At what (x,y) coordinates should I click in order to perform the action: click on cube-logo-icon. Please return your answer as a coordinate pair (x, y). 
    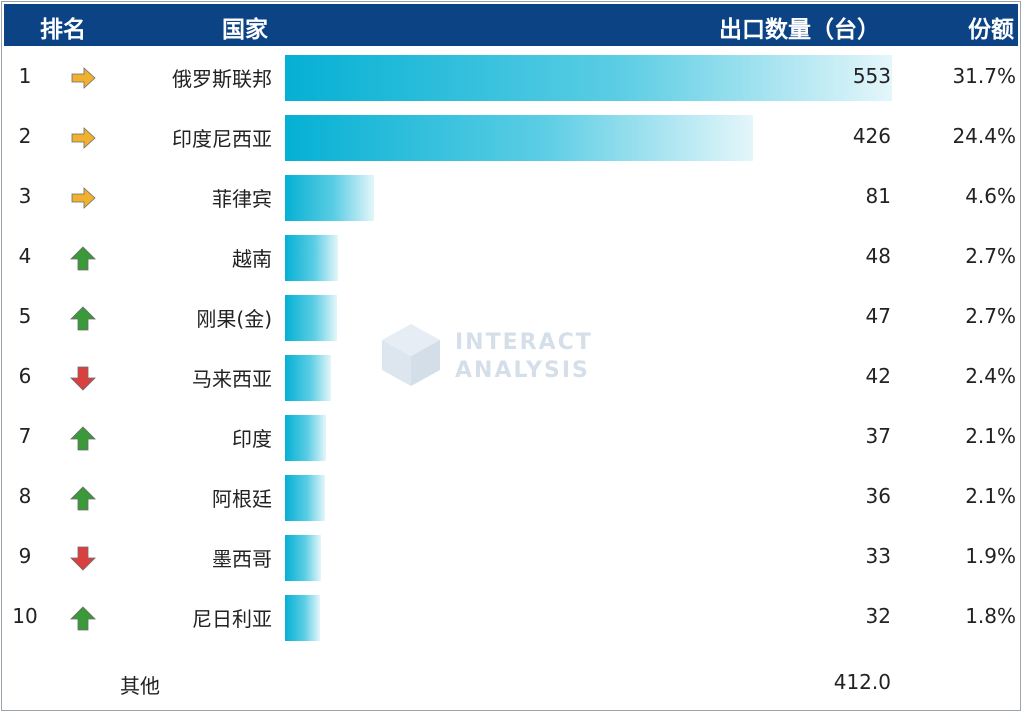
    Looking at the image, I should click on (411, 355).